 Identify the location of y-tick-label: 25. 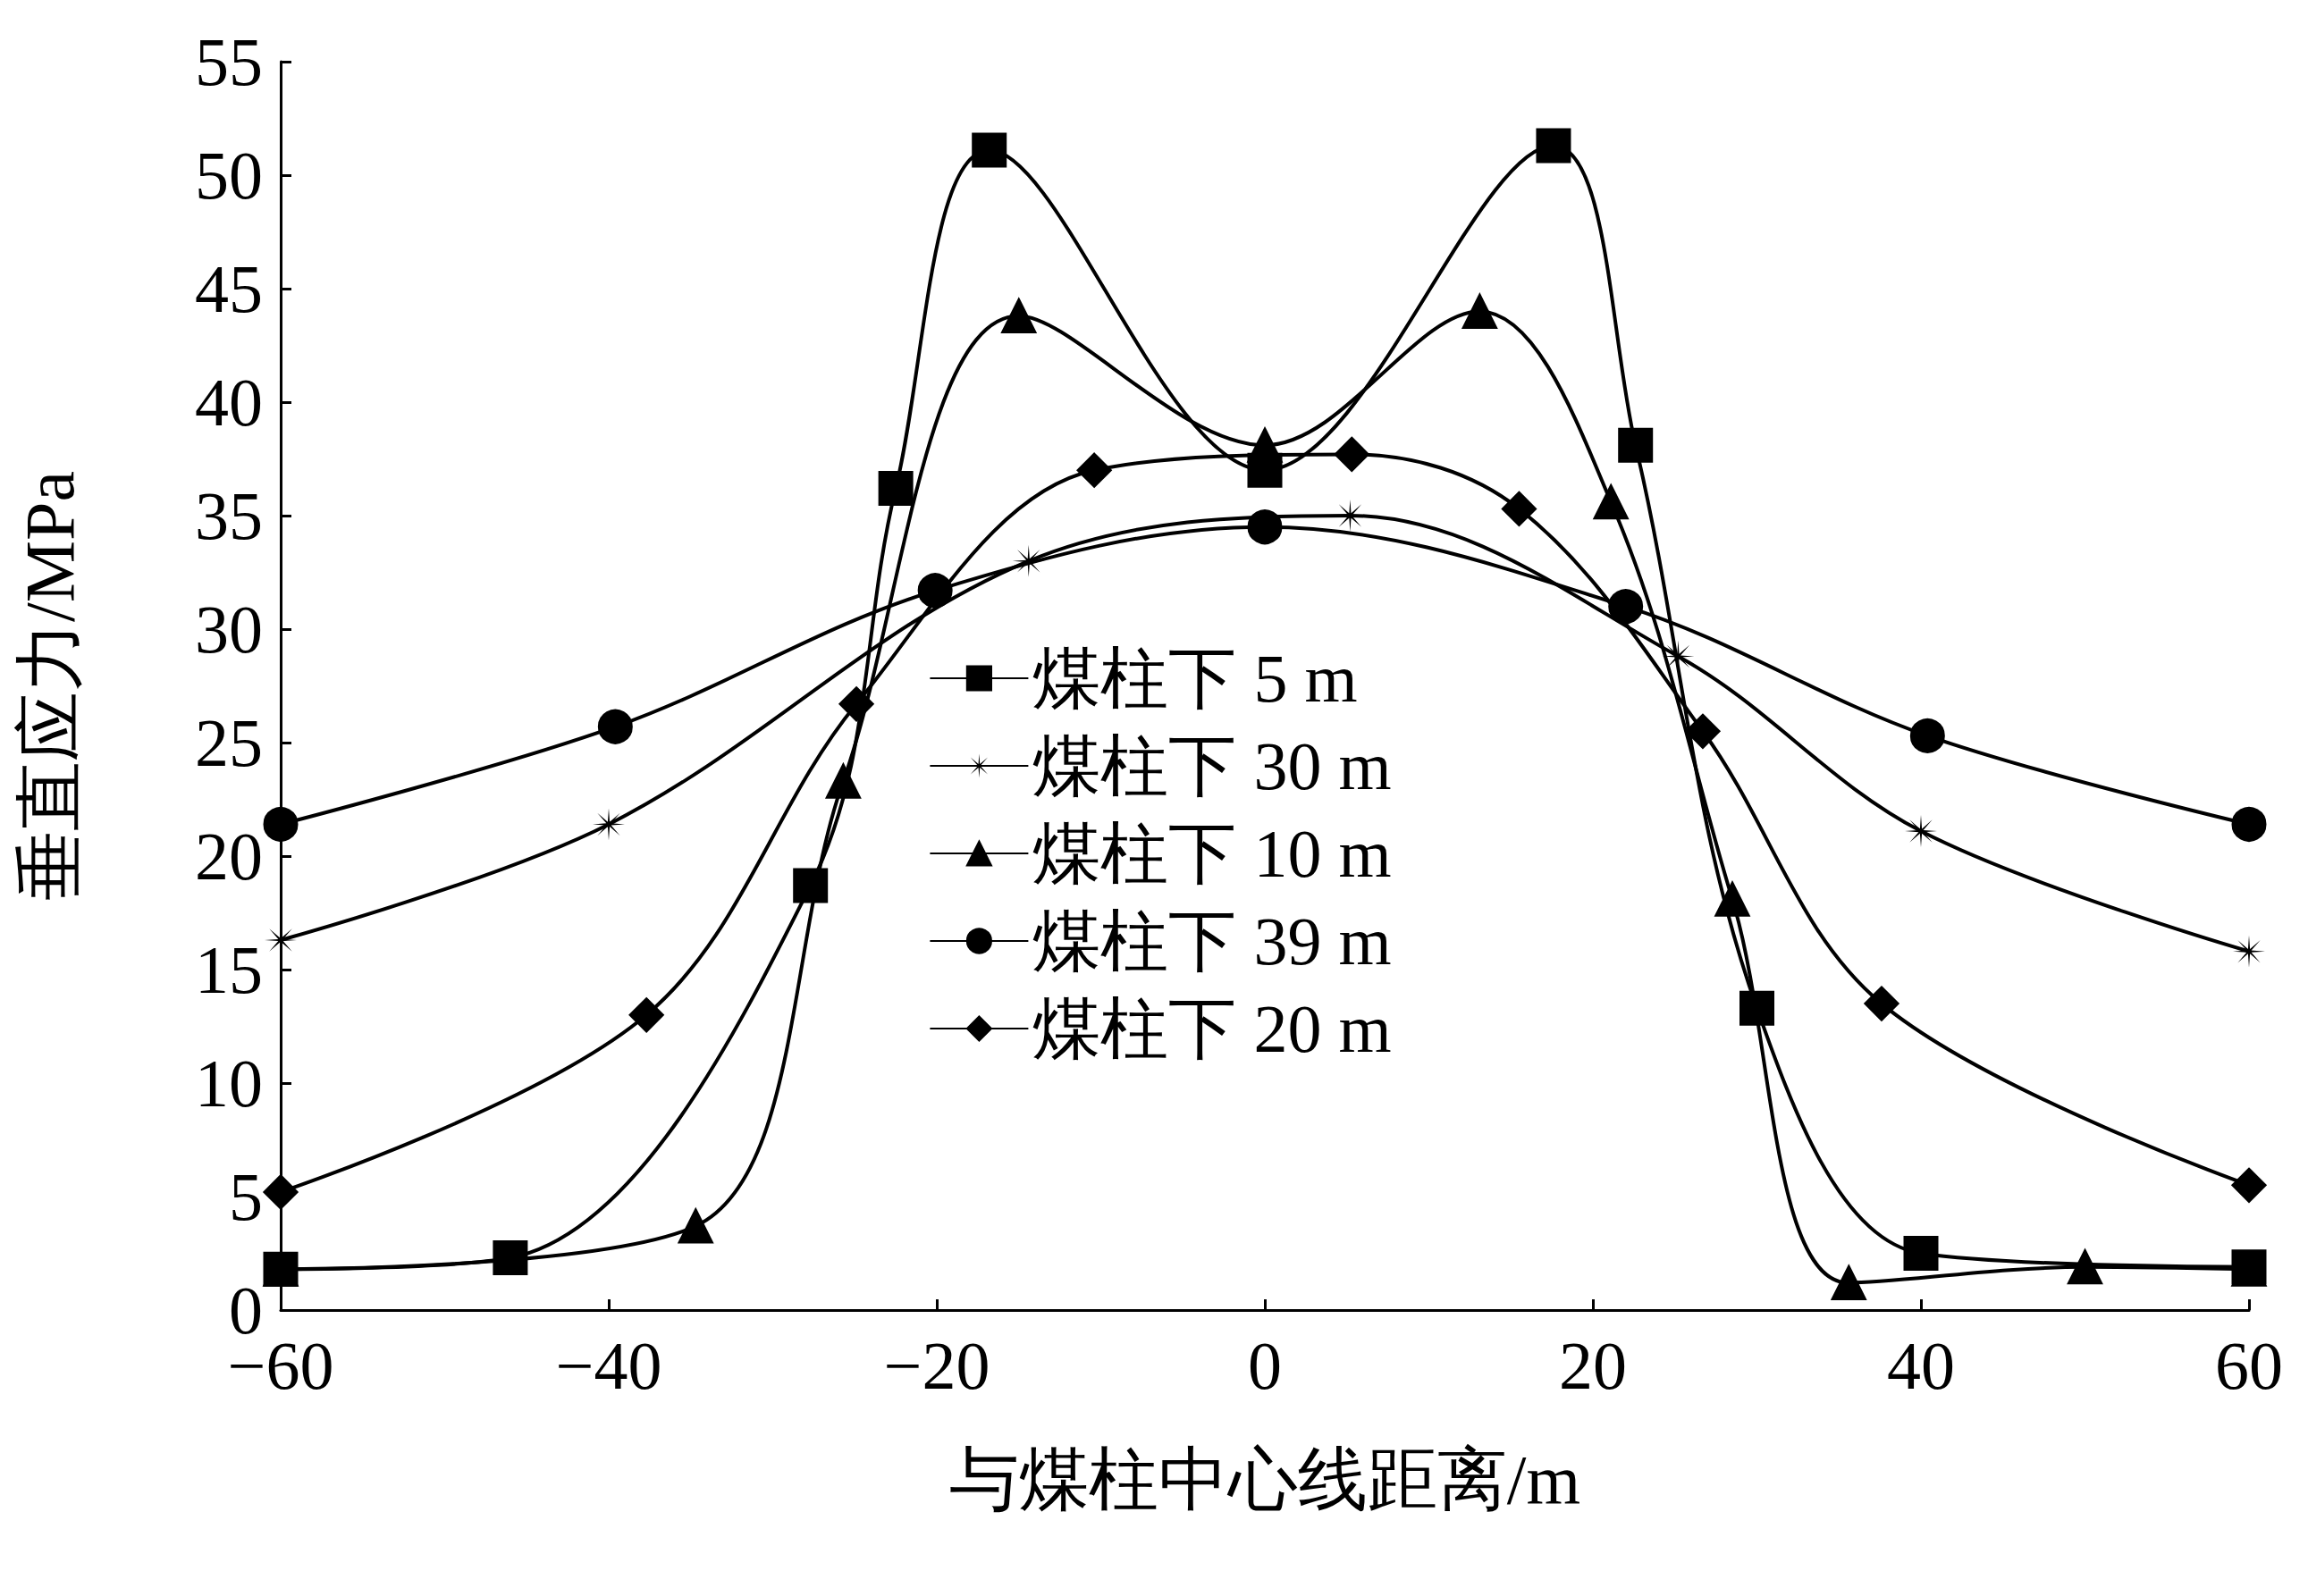
(229, 742).